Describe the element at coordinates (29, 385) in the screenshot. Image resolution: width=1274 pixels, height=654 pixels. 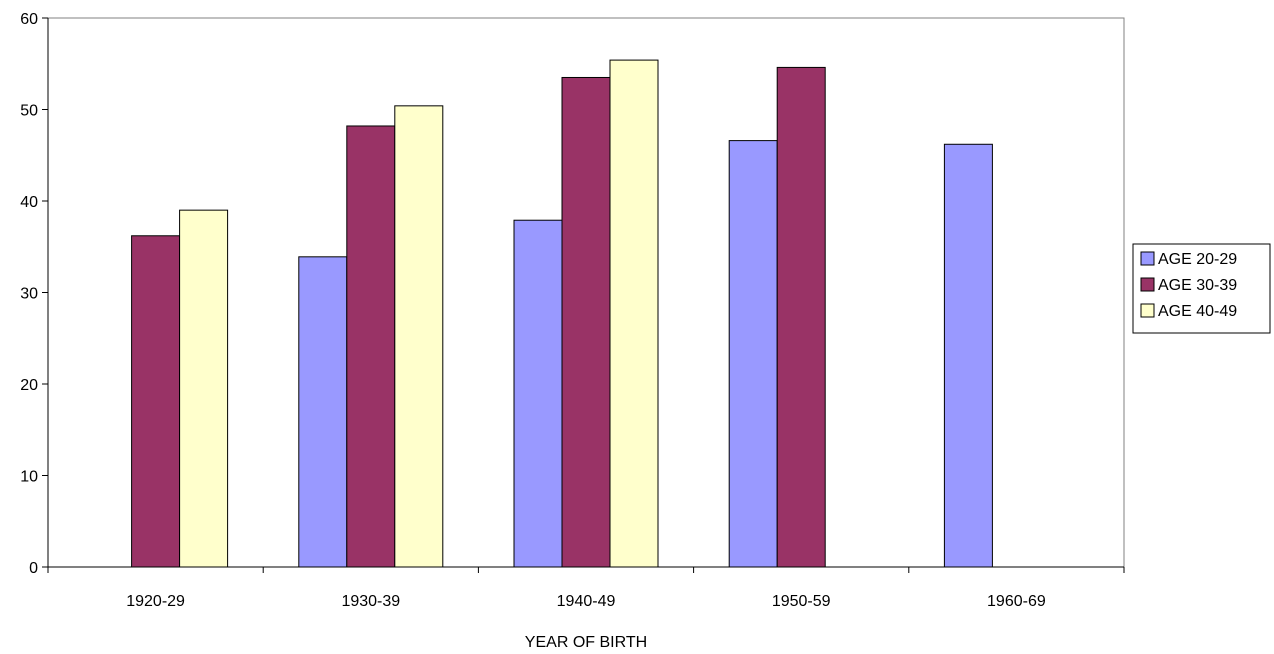
I see `y-tick-label: 20` at that location.